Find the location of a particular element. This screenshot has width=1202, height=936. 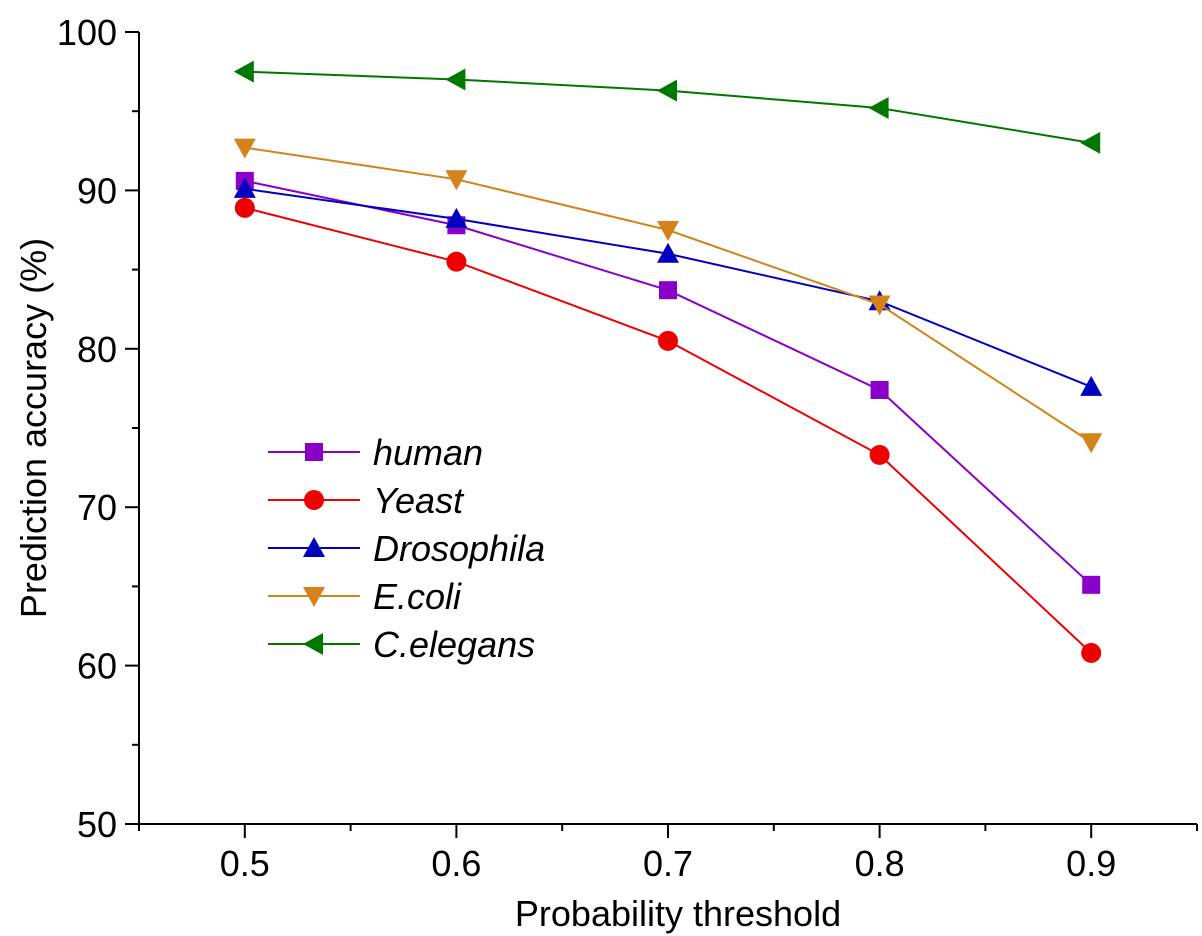

y-tick-label: 100 is located at coordinates (87, 32).